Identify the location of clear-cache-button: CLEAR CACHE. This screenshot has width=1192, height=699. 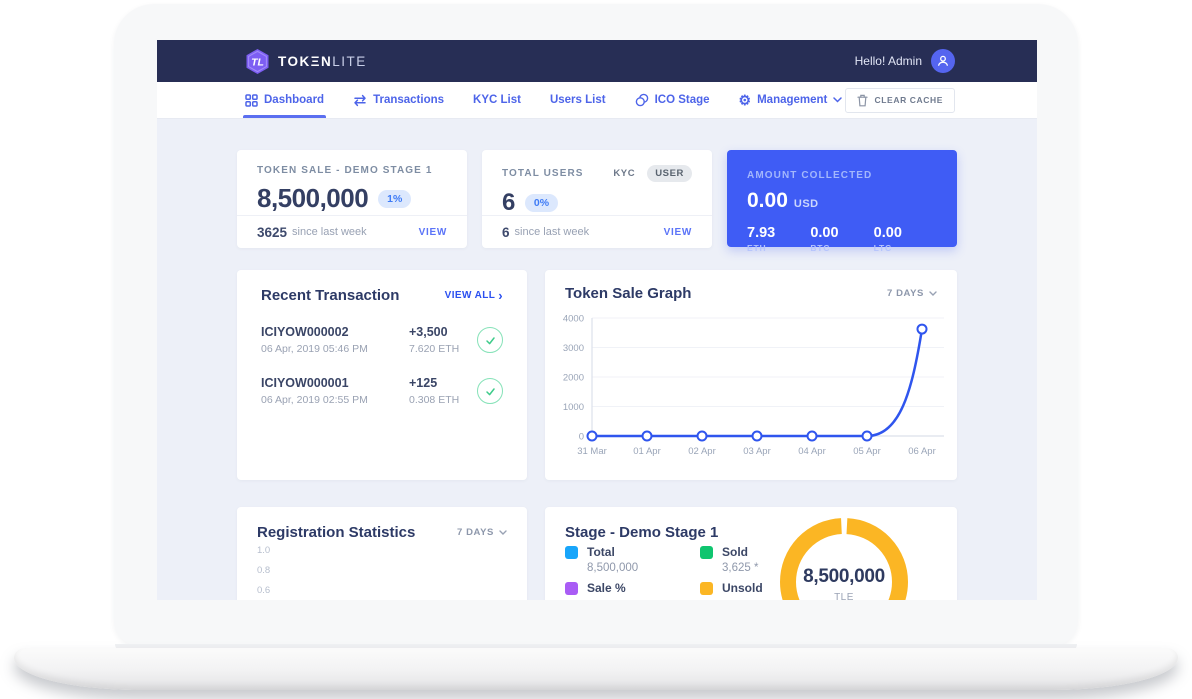
(899, 100).